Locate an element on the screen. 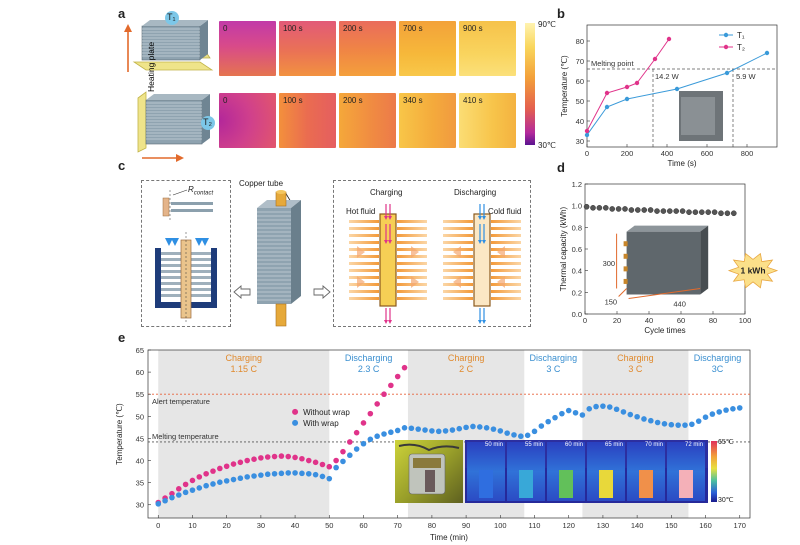 The image size is (800, 545). x-tick-label: 150 is located at coordinates (671, 525).